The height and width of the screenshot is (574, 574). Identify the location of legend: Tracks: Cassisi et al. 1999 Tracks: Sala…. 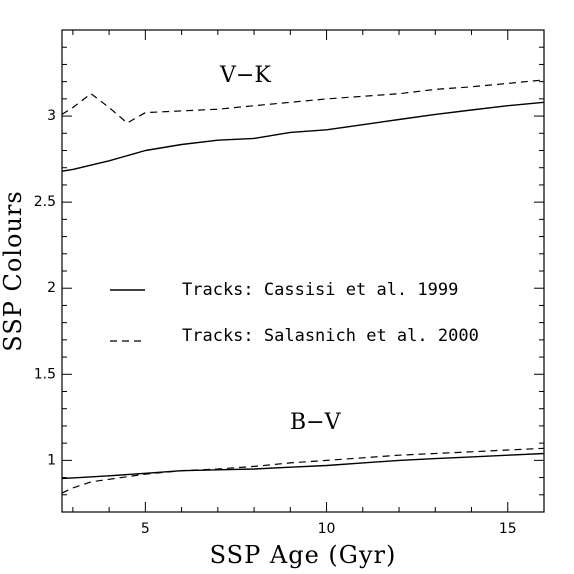
(294, 313).